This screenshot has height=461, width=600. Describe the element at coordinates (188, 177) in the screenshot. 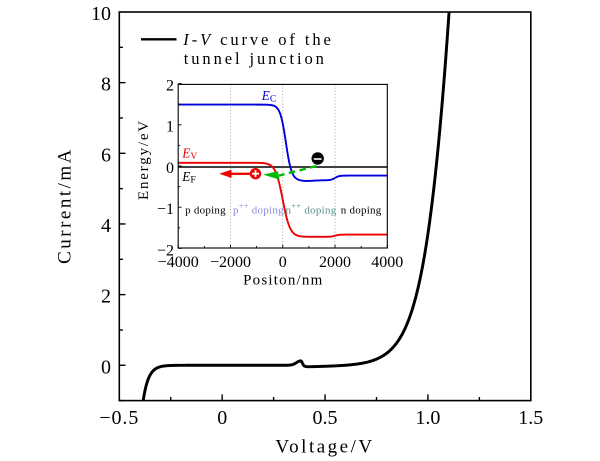

I see `svg-text: EF` at that location.